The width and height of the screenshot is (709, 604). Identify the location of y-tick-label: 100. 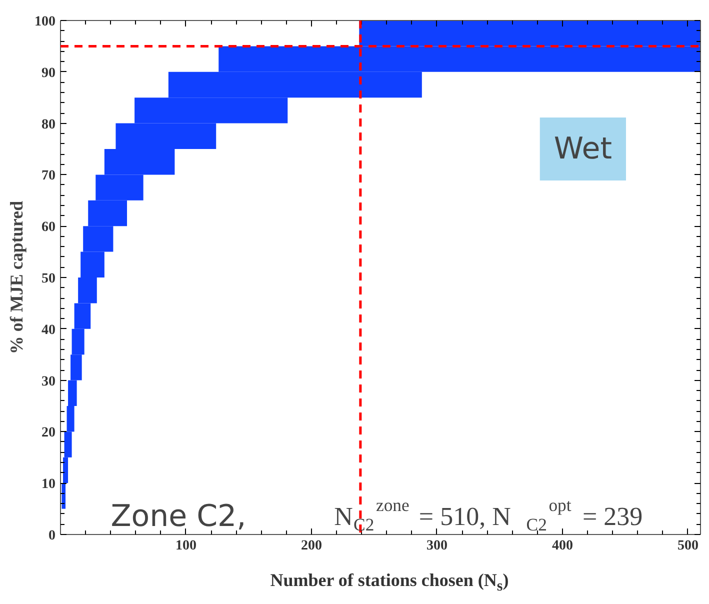
(45, 22).